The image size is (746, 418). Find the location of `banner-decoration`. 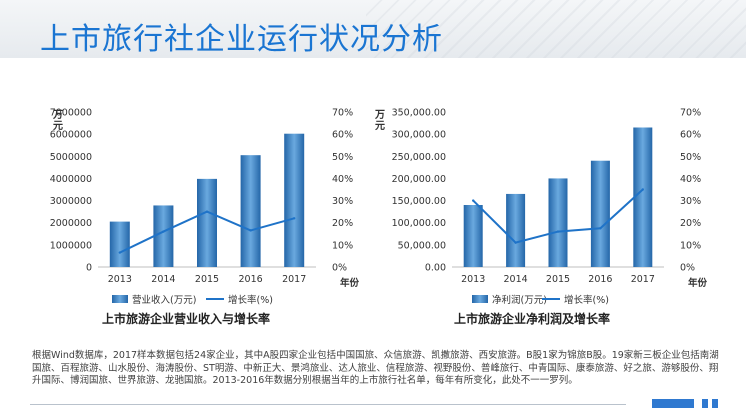

banner-decoration is located at coordinates (556, 29).